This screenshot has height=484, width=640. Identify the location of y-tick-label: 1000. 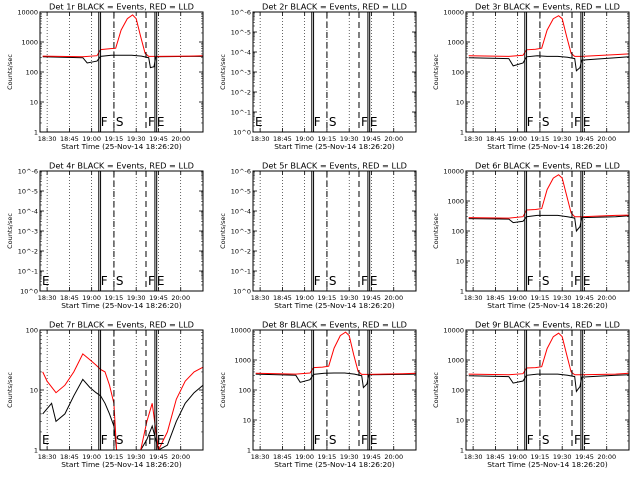
(455, 361).